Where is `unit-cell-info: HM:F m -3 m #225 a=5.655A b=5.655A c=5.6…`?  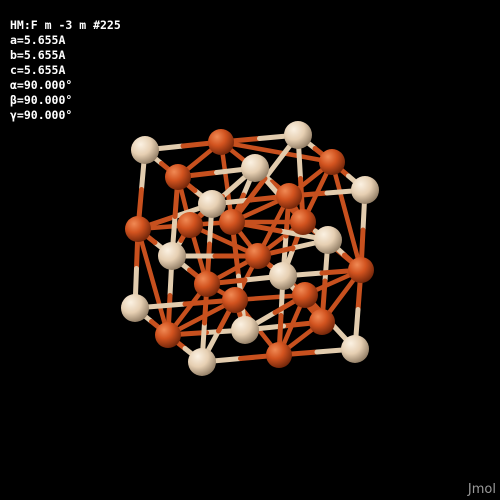 unit-cell-info: HM:F m -3 m #225 a=5.655A b=5.655A c=5.6… is located at coordinates (65, 70).